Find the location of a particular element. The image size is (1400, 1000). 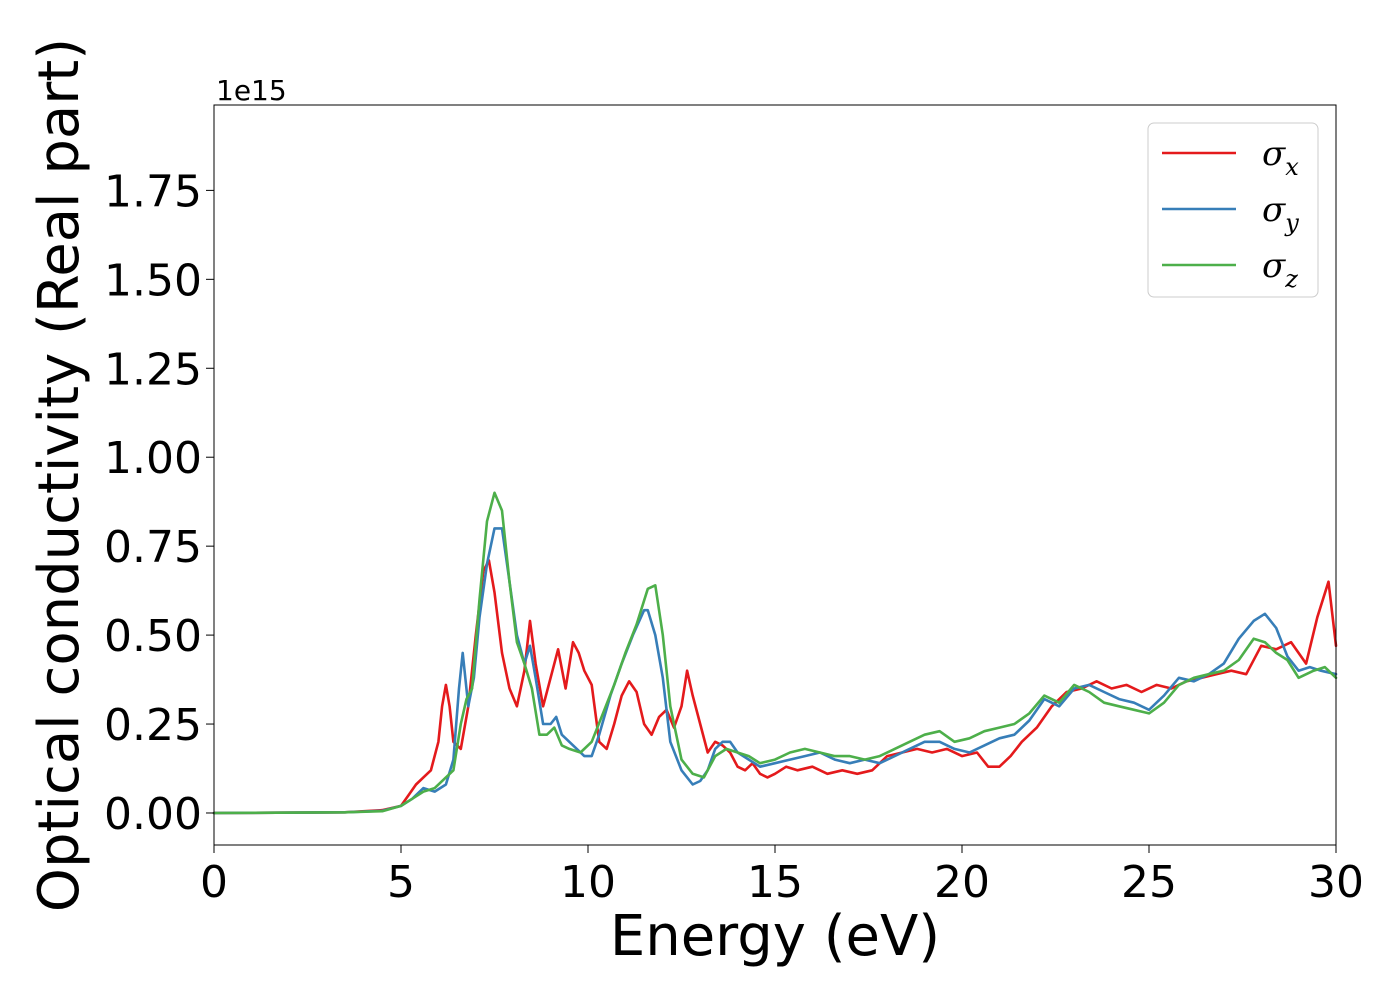

x-tick-label: 30 is located at coordinates (1336, 882).